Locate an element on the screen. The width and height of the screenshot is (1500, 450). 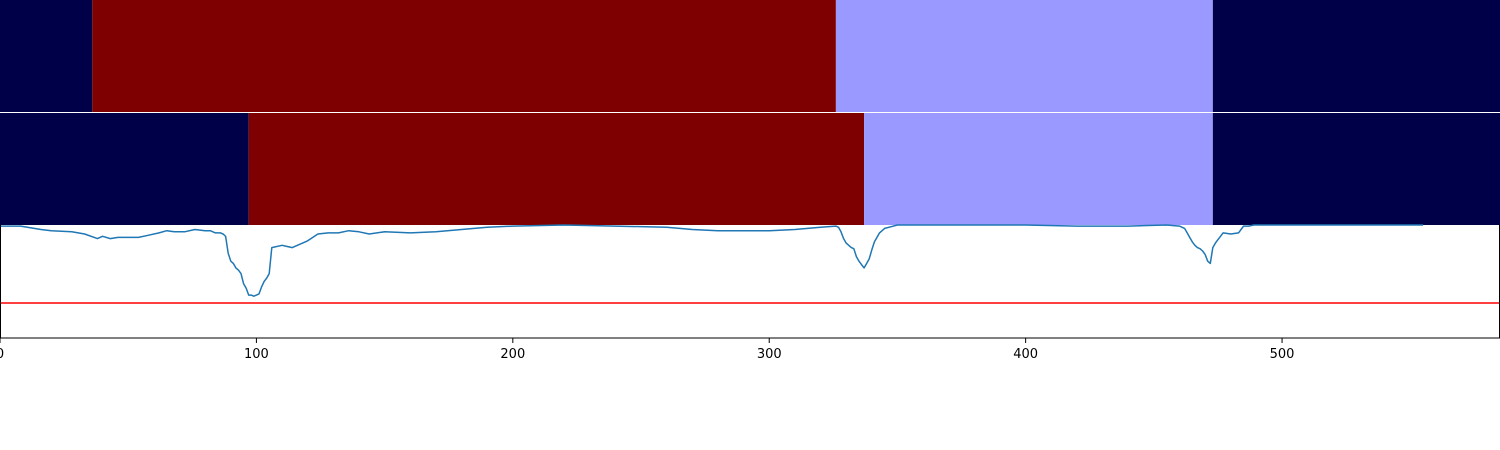
x-axis: 0 100 200 300 400 500 is located at coordinates (647, 350).